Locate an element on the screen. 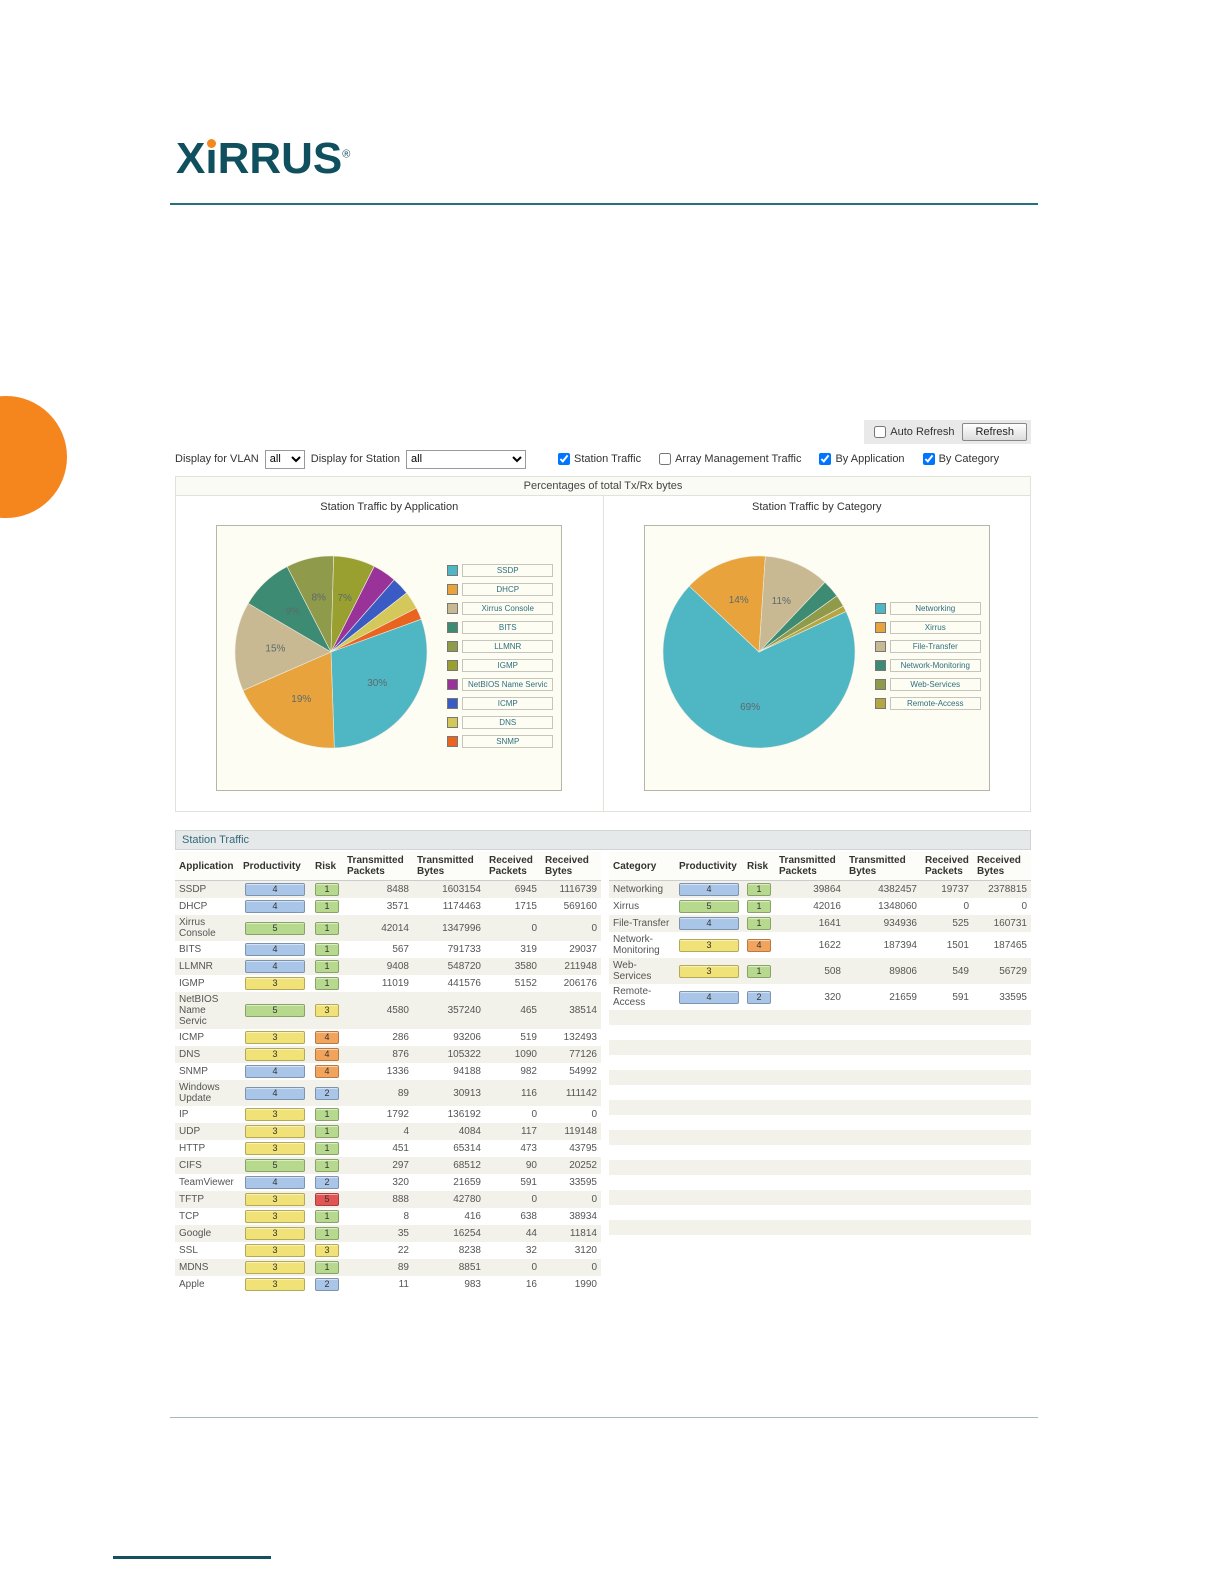  value-cell: 791733 is located at coordinates (464, 949).